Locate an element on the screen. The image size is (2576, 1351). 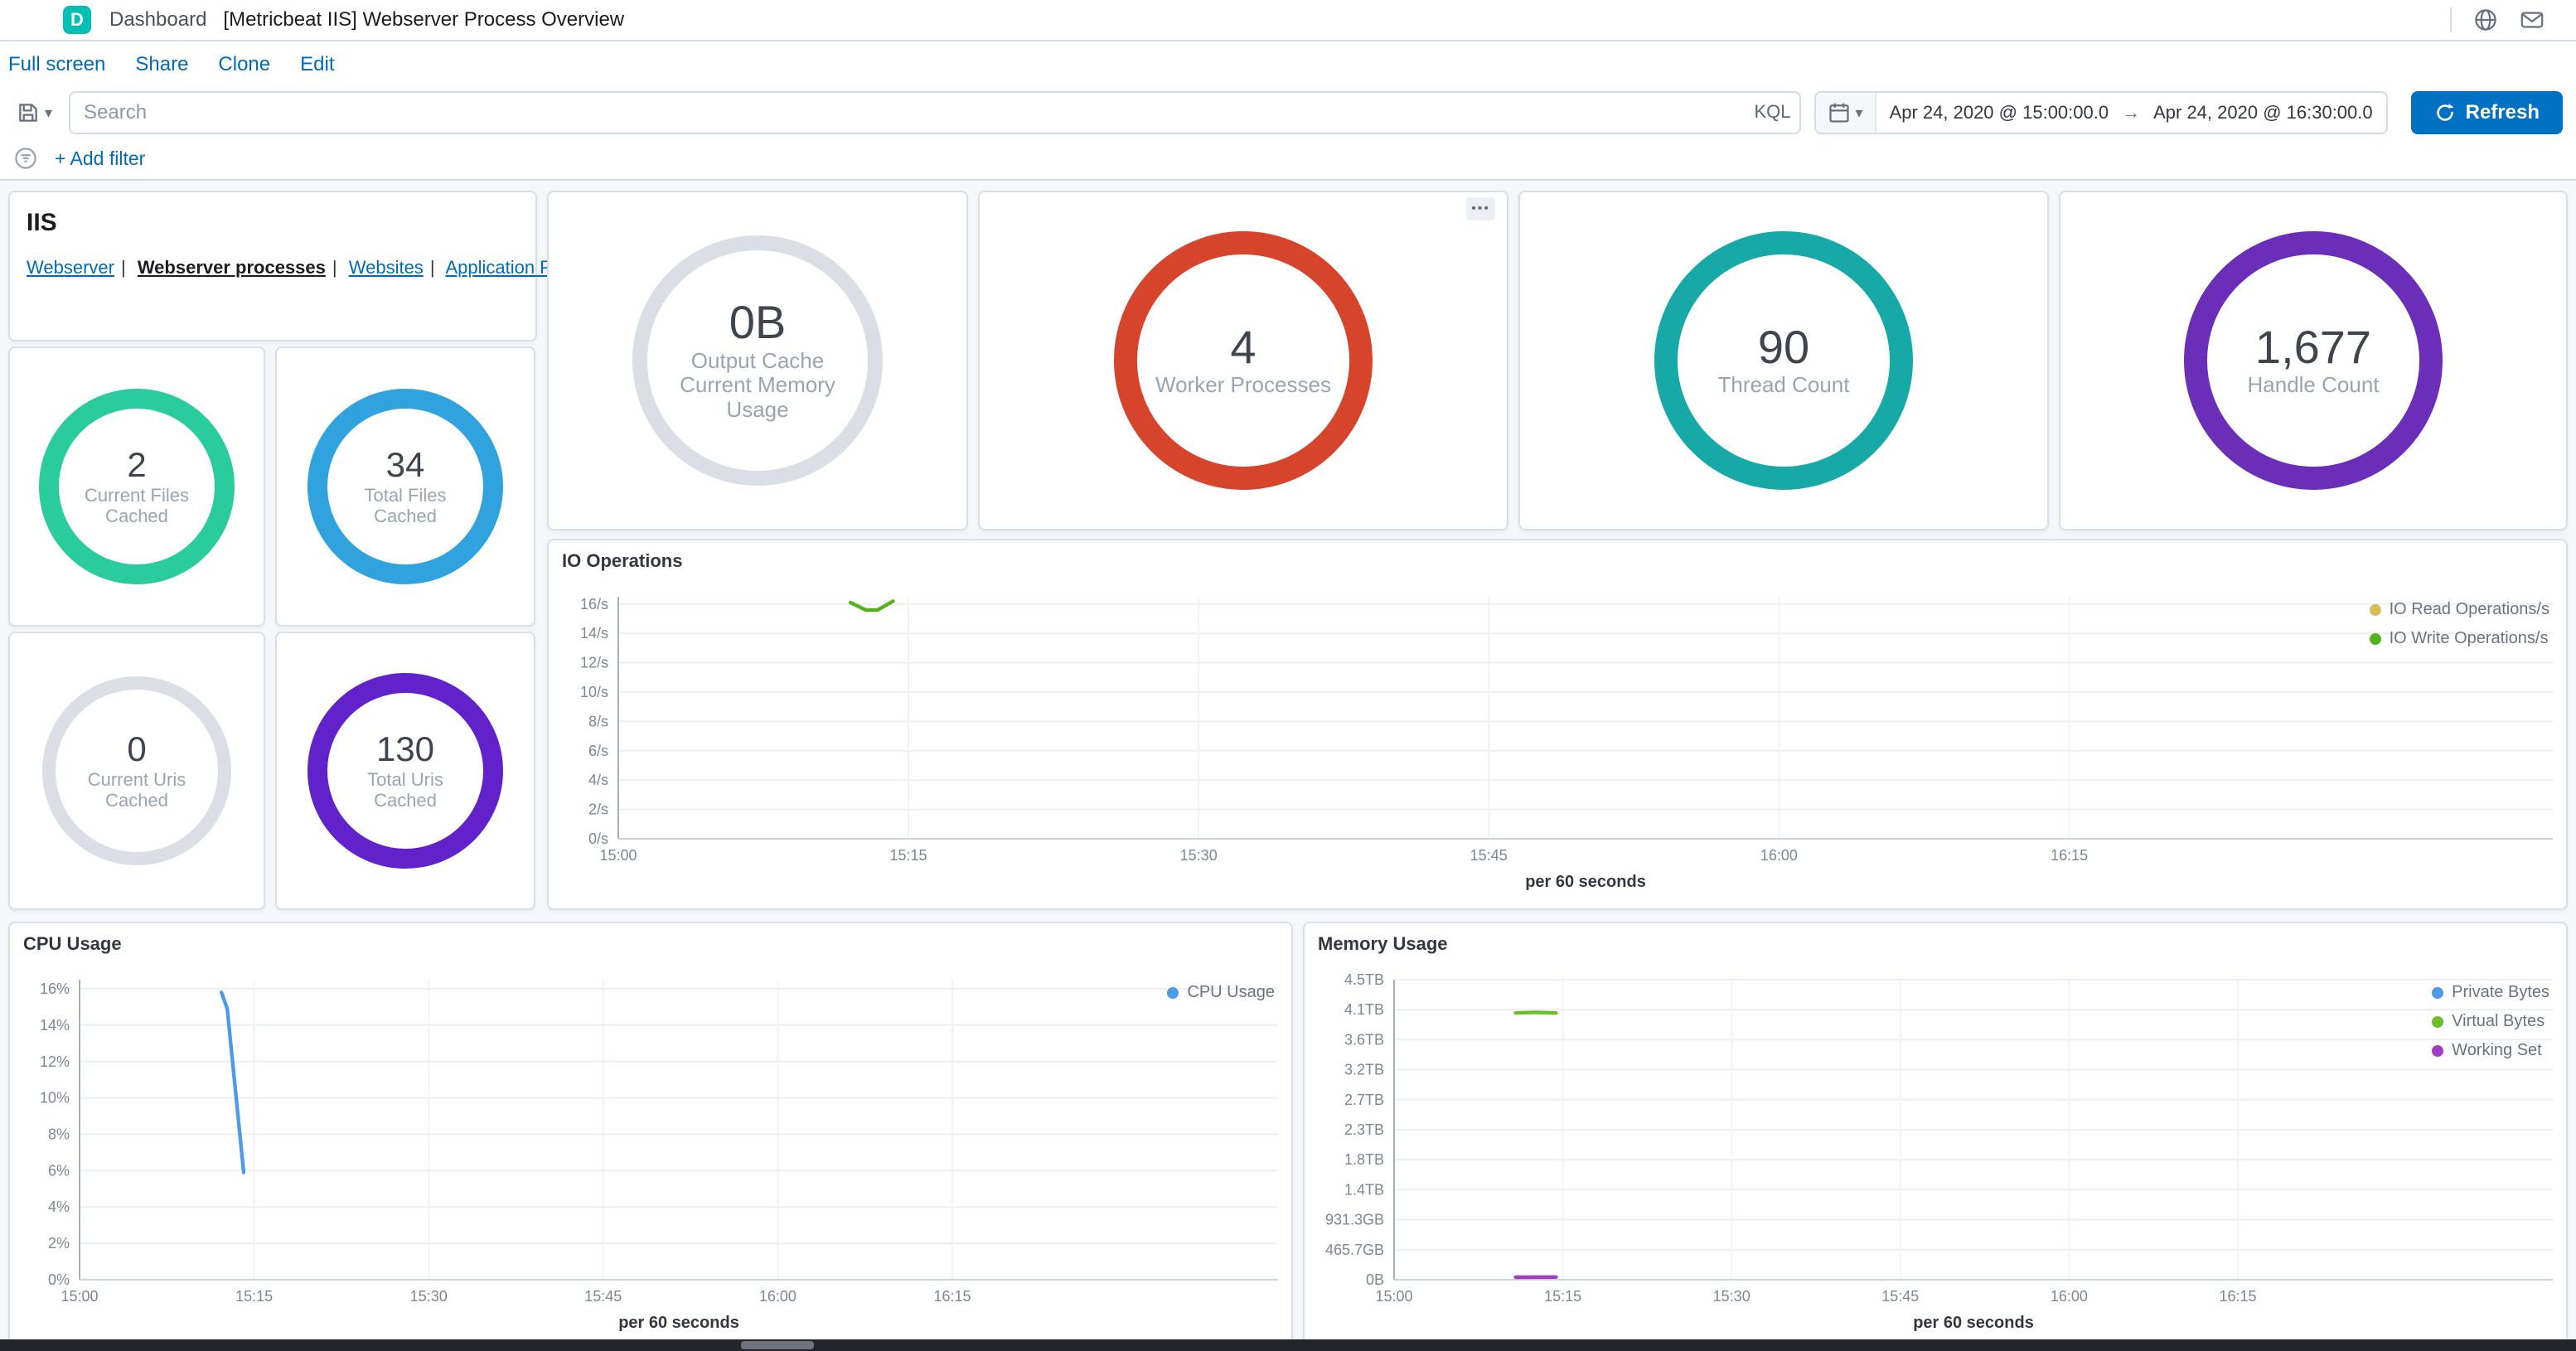
search-input-wrap: KQL is located at coordinates (935, 112).